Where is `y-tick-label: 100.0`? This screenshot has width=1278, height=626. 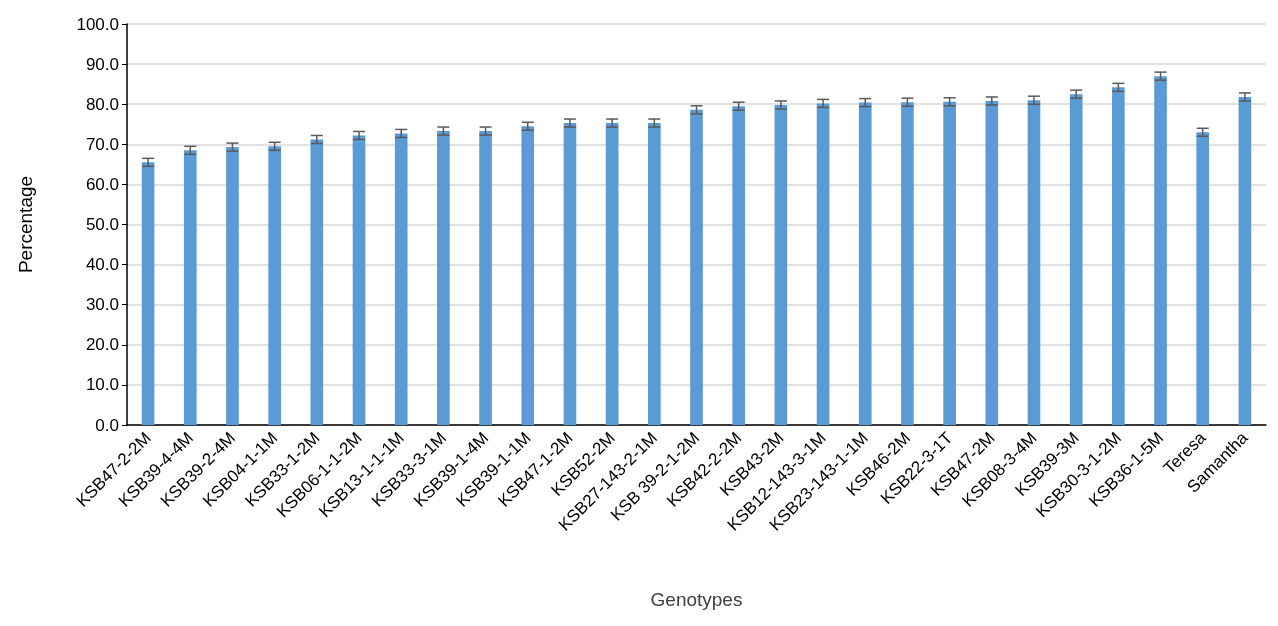
y-tick-label: 100.0 is located at coordinates (97, 24).